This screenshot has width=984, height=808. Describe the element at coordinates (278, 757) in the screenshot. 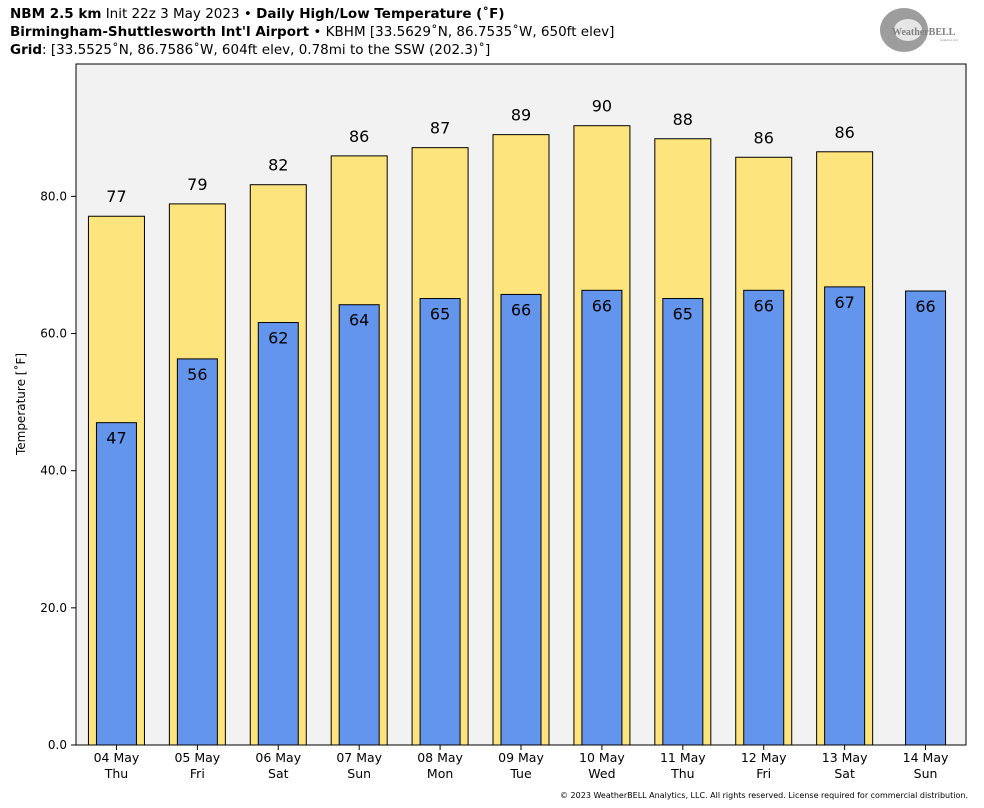

I see `x-tick-date: 06 May` at that location.